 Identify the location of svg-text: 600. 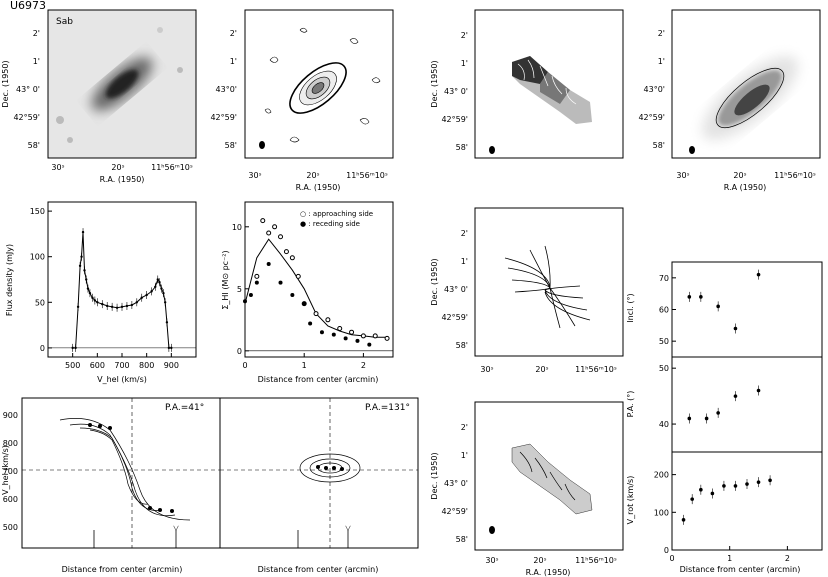
(10, 499).